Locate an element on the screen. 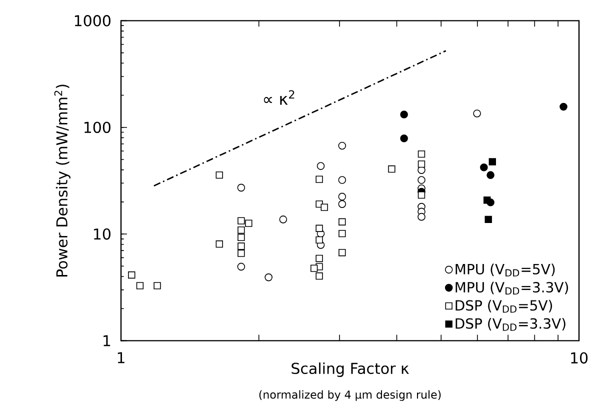  y-tick-label: 1000 is located at coordinates (92, 20).